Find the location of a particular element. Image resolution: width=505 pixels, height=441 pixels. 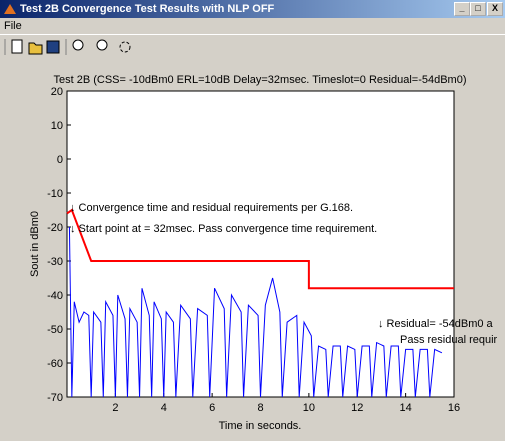

rotate-icon is located at coordinates (125, 47).